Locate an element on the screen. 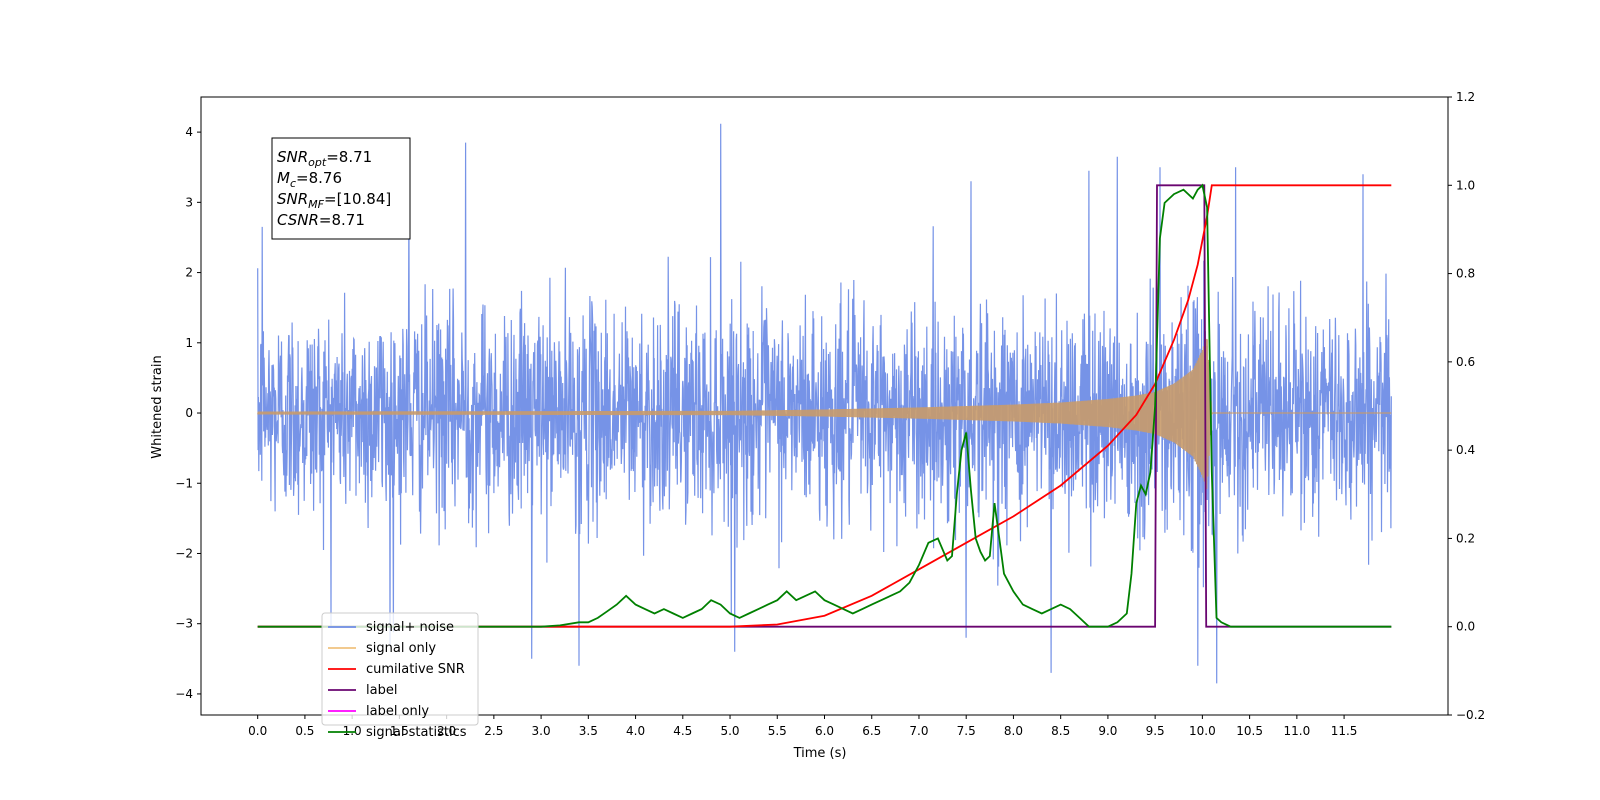 This screenshot has width=1600, height=800. y-tick-label: 1 is located at coordinates (189, 343).